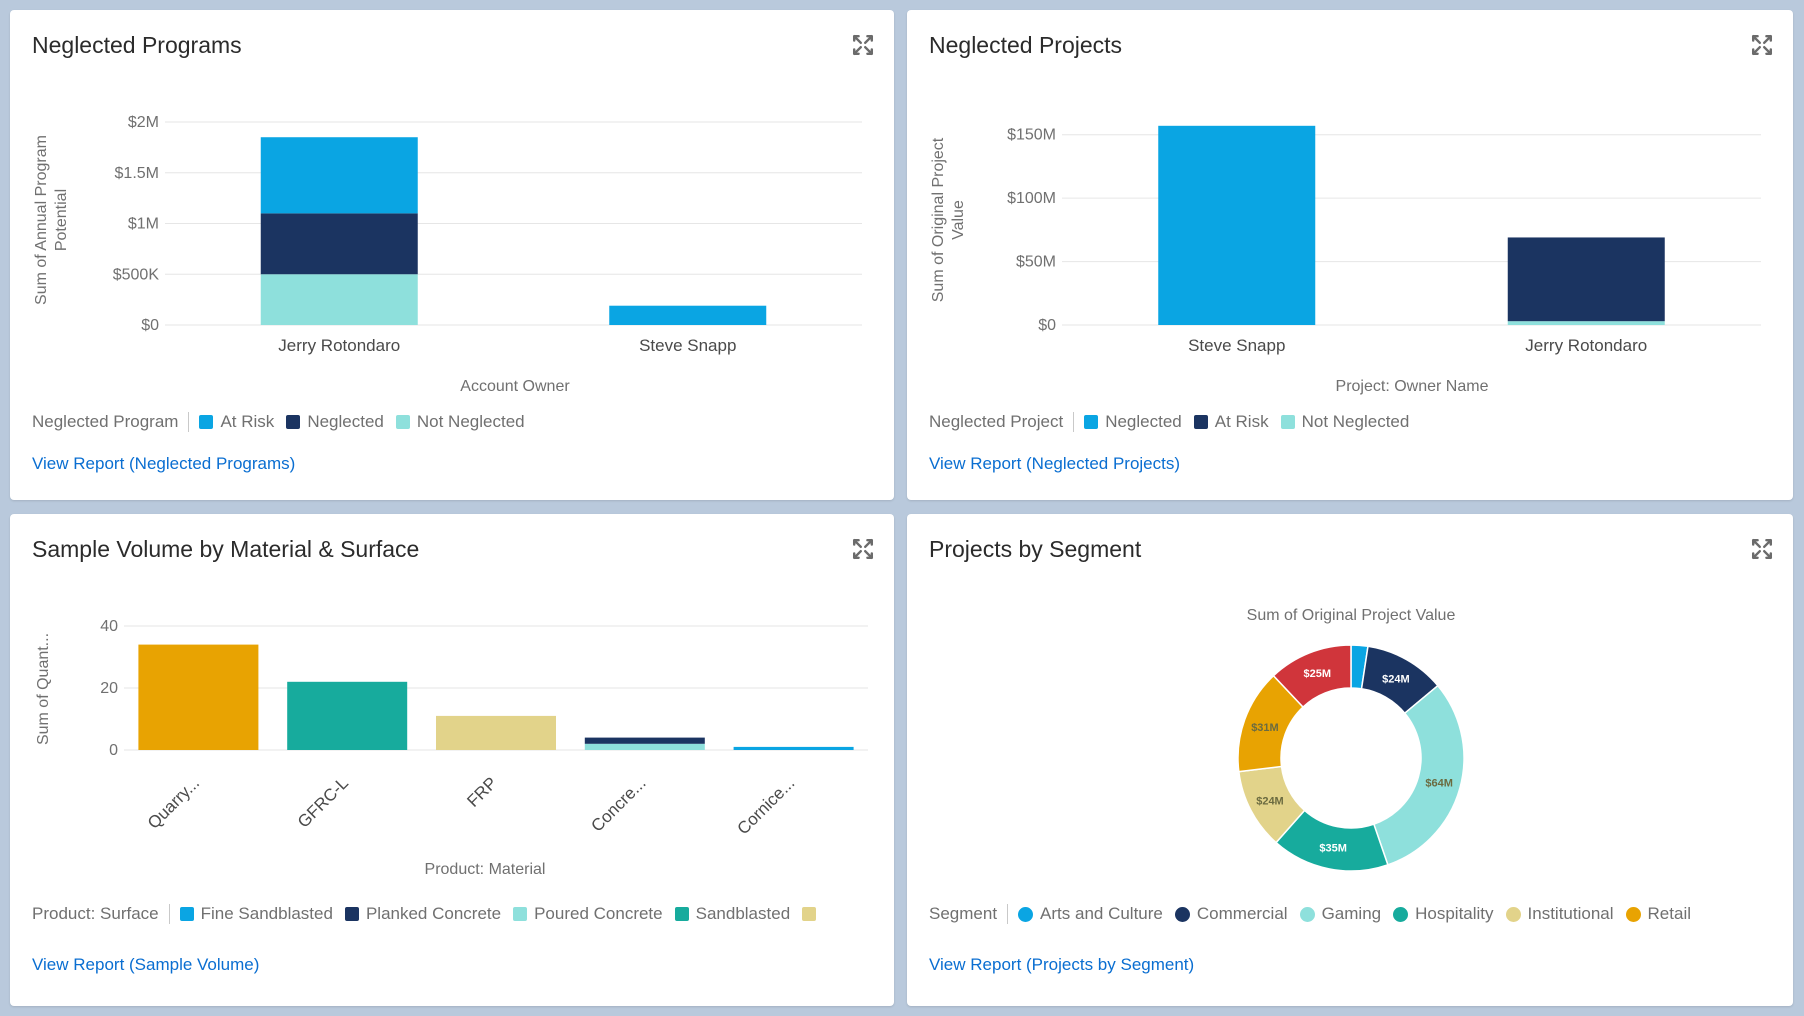  What do you see at coordinates (136, 274) in the screenshot?
I see `y-tick-label: $500K` at bounding box center [136, 274].